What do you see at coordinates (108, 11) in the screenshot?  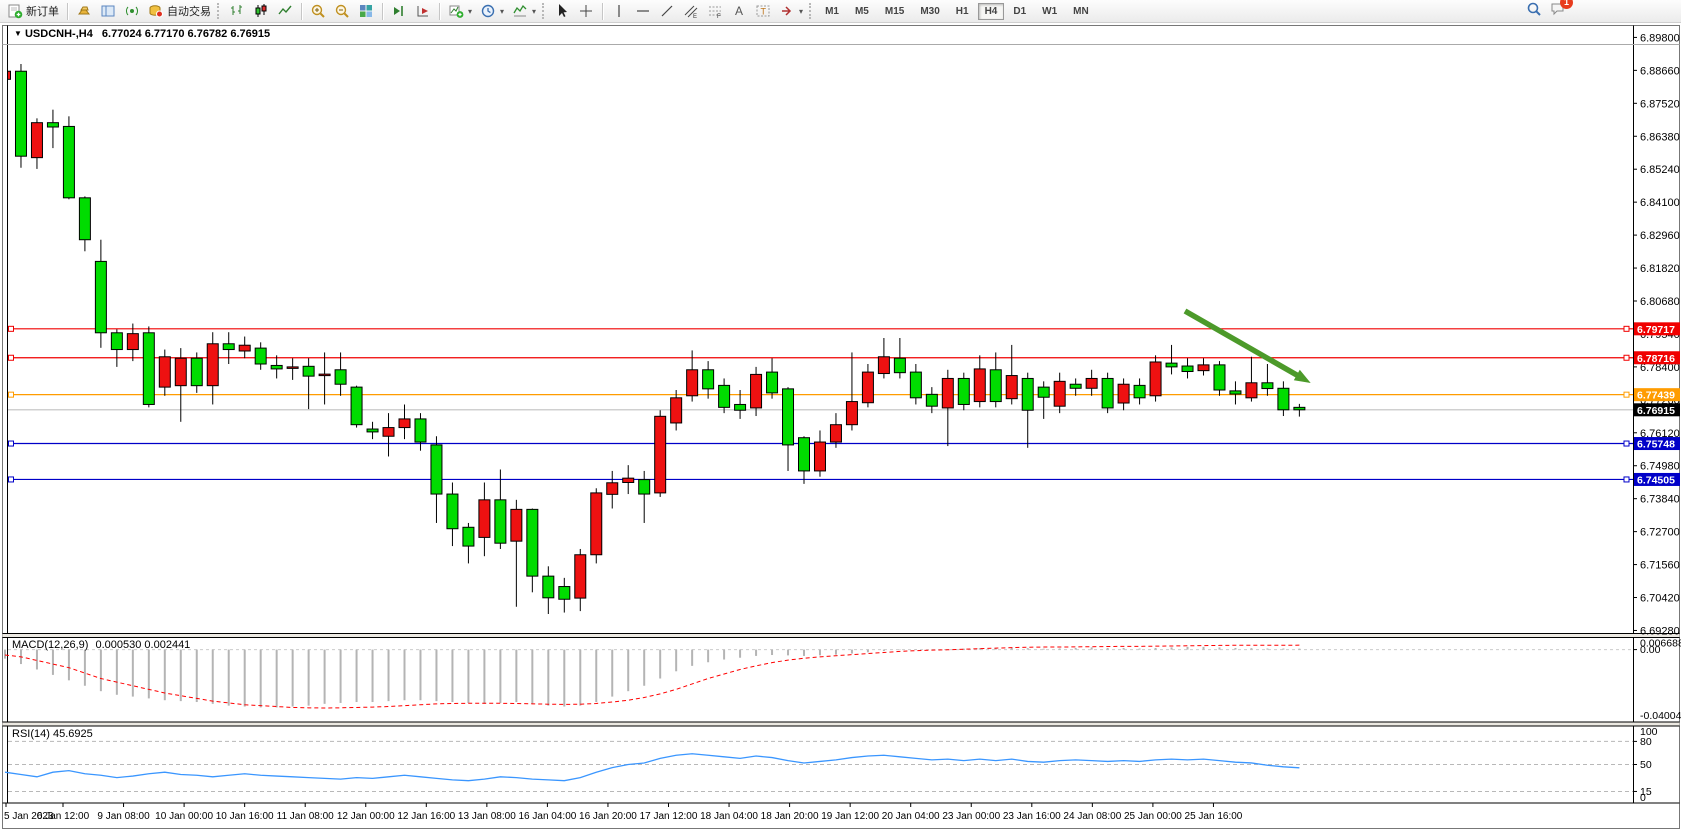 I see `navigator-button` at bounding box center [108, 11].